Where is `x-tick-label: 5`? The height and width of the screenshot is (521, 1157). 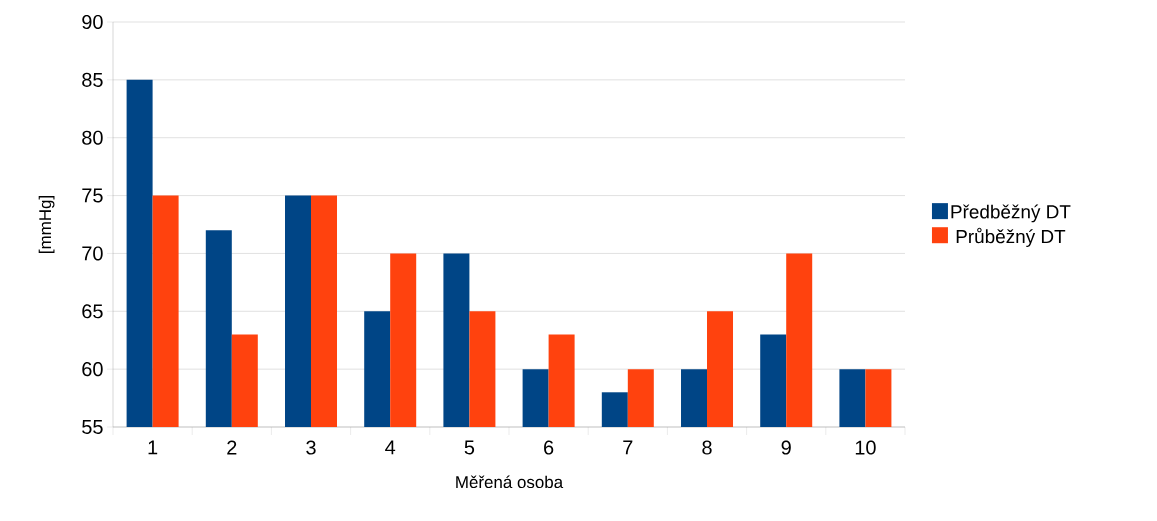
x-tick-label: 5 is located at coordinates (469, 447).